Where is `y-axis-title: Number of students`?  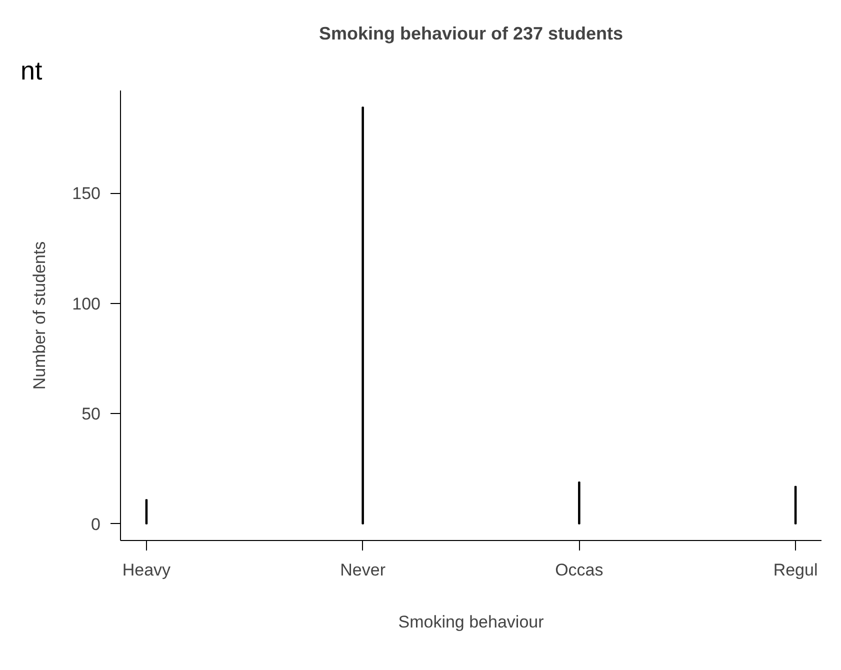
y-axis-title: Number of students is located at coordinates (40, 315).